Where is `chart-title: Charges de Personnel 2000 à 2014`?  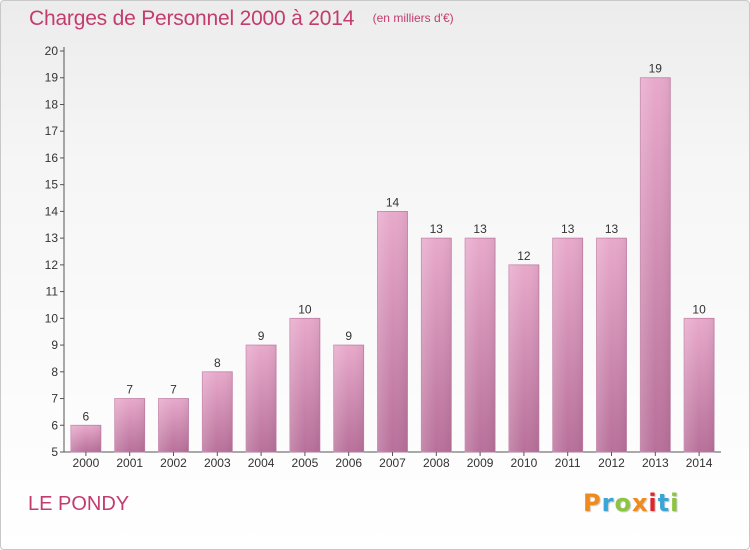 chart-title: Charges de Personnel 2000 à 2014 is located at coordinates (192, 18).